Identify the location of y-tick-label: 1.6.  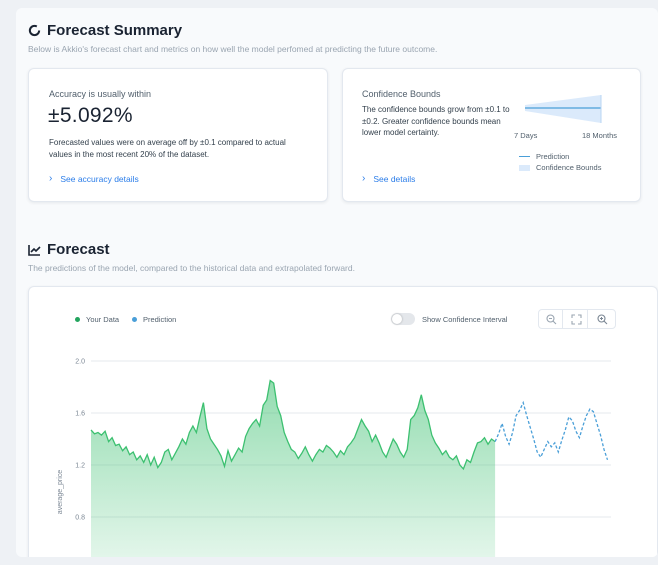
(80, 414).